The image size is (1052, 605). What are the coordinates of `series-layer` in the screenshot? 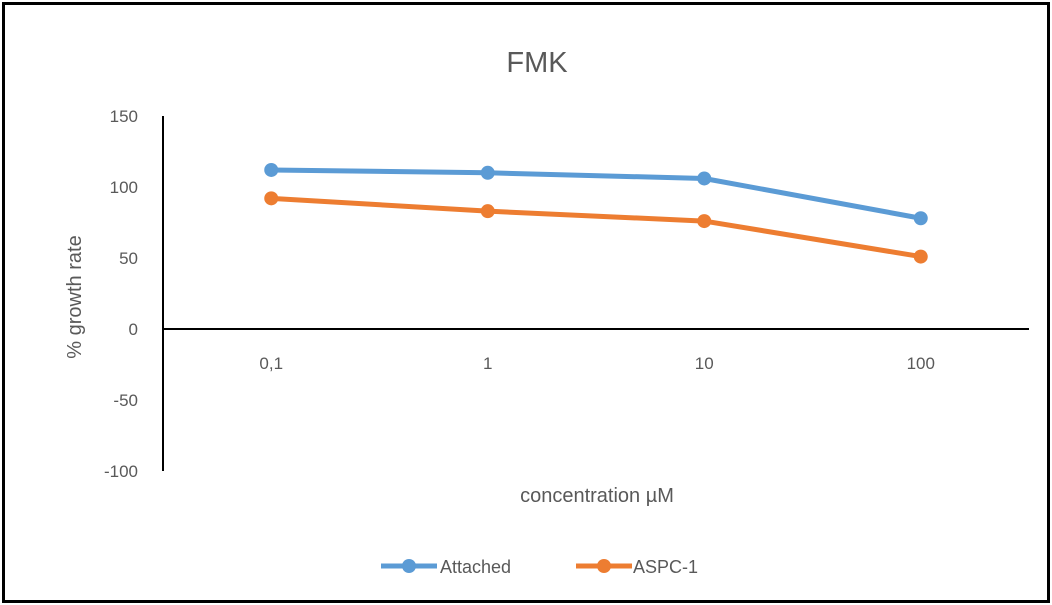 It's located at (596, 213).